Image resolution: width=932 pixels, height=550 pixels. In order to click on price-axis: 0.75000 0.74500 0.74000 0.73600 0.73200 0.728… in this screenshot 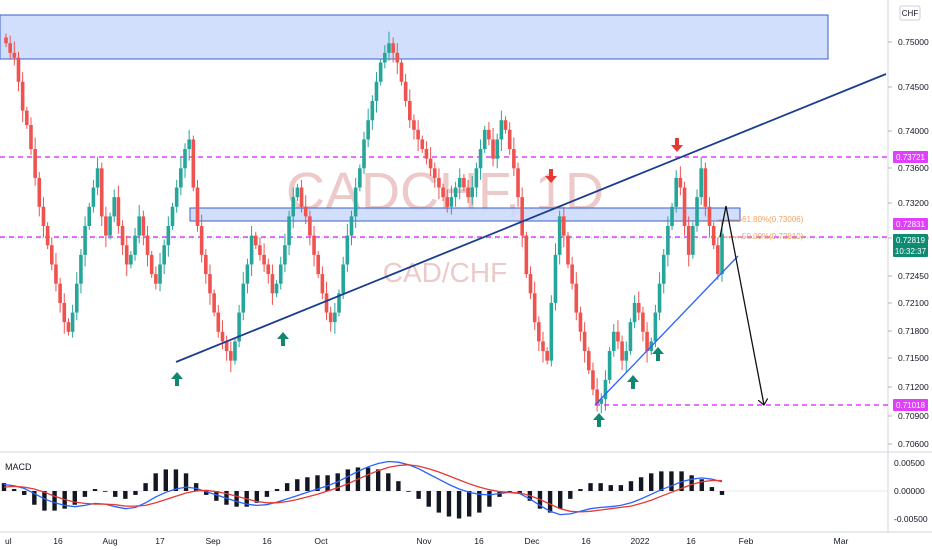, I will do `click(908, 243)`.